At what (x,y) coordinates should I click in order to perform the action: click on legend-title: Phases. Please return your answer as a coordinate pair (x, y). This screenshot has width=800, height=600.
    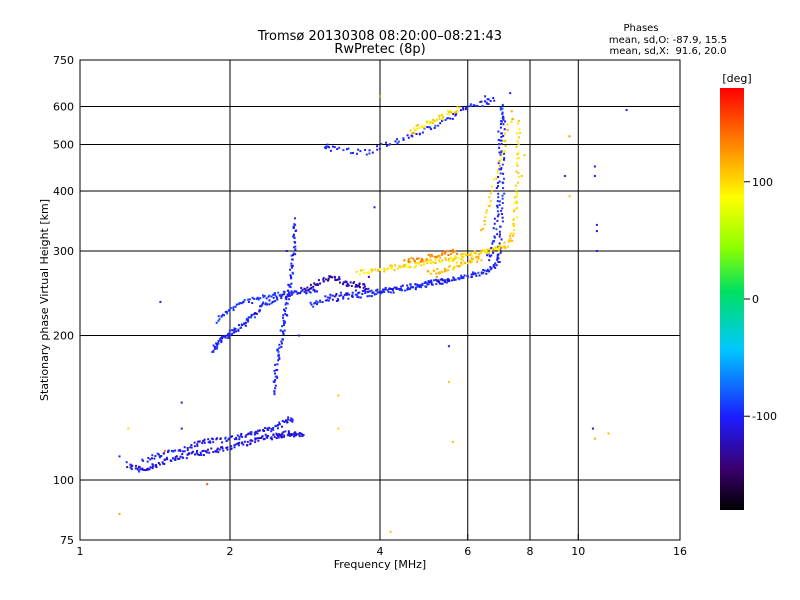
    Looking at the image, I should click on (640, 28).